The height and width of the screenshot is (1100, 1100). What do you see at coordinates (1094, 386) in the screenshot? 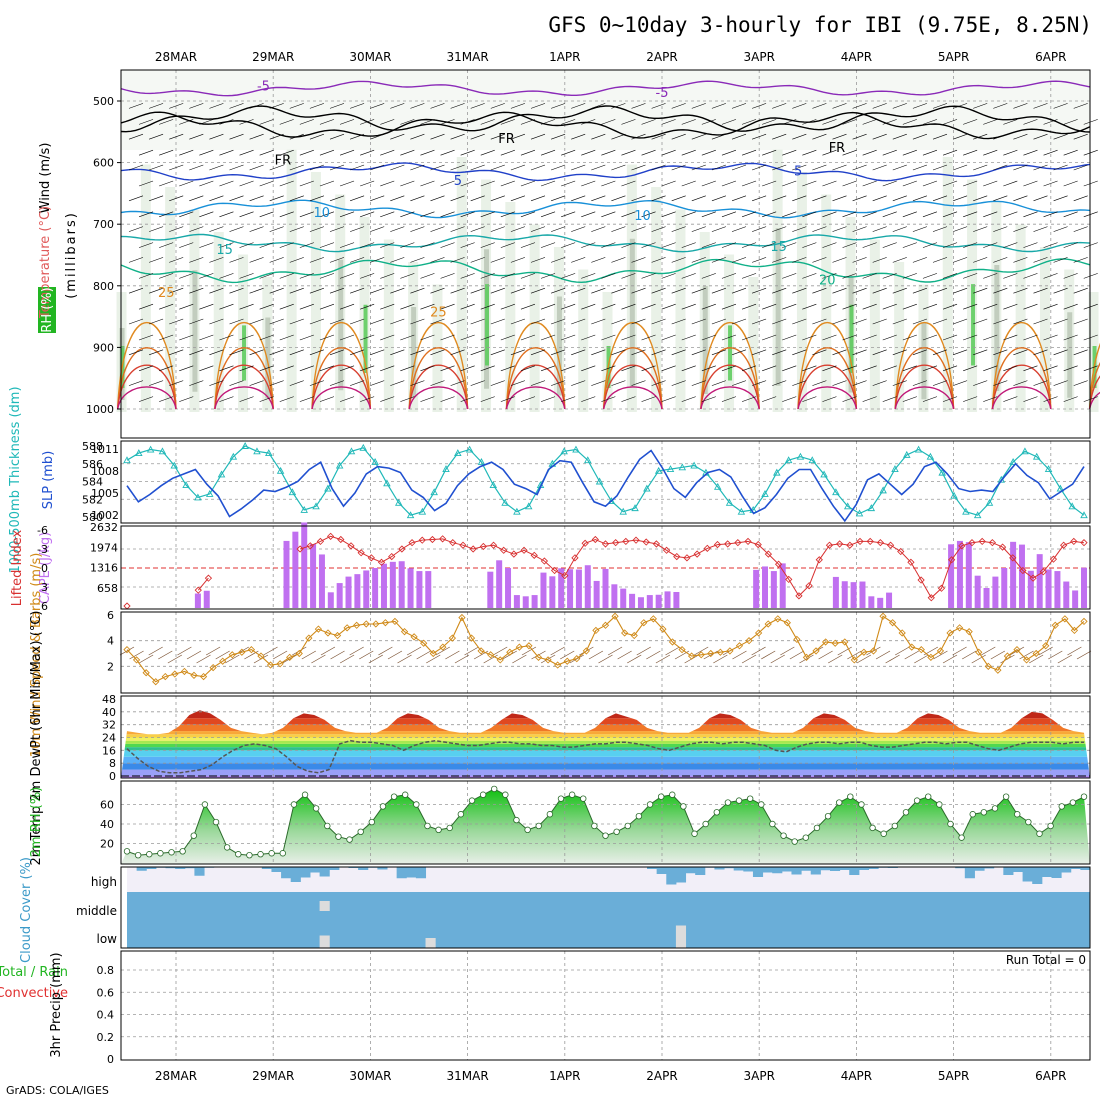
I see `surface-temperature-contour` at bounding box center [1094, 386].